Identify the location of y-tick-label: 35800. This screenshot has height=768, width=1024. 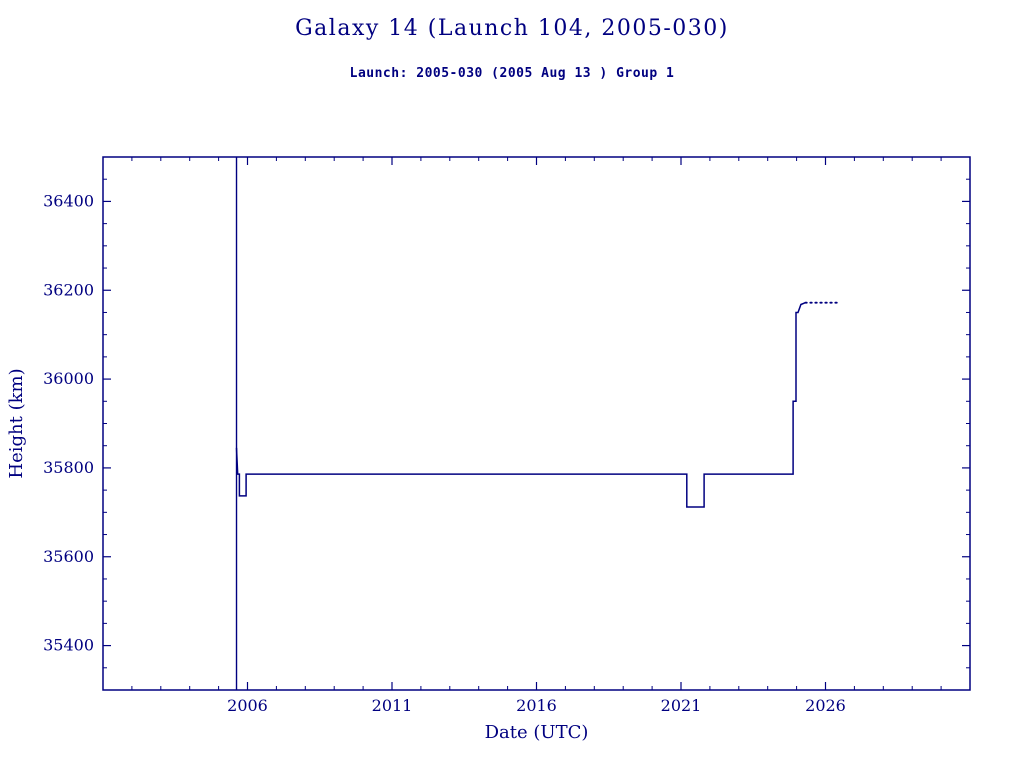
(68, 467).